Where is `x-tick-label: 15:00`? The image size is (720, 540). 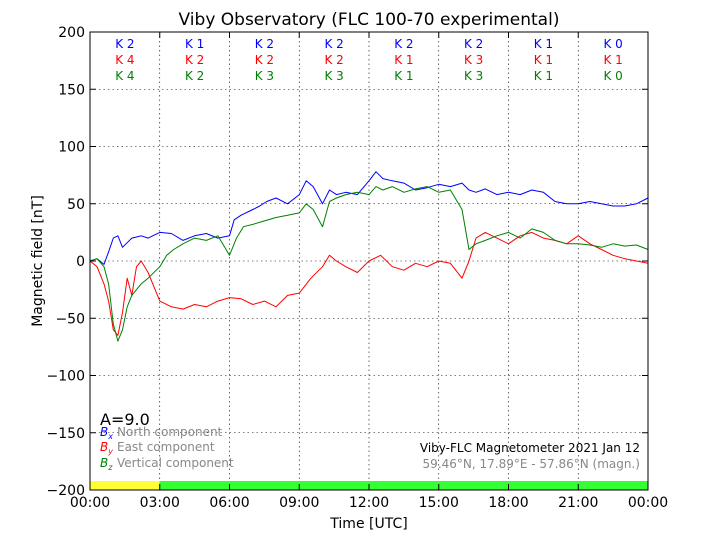 x-tick-label: 15:00 is located at coordinates (439, 503).